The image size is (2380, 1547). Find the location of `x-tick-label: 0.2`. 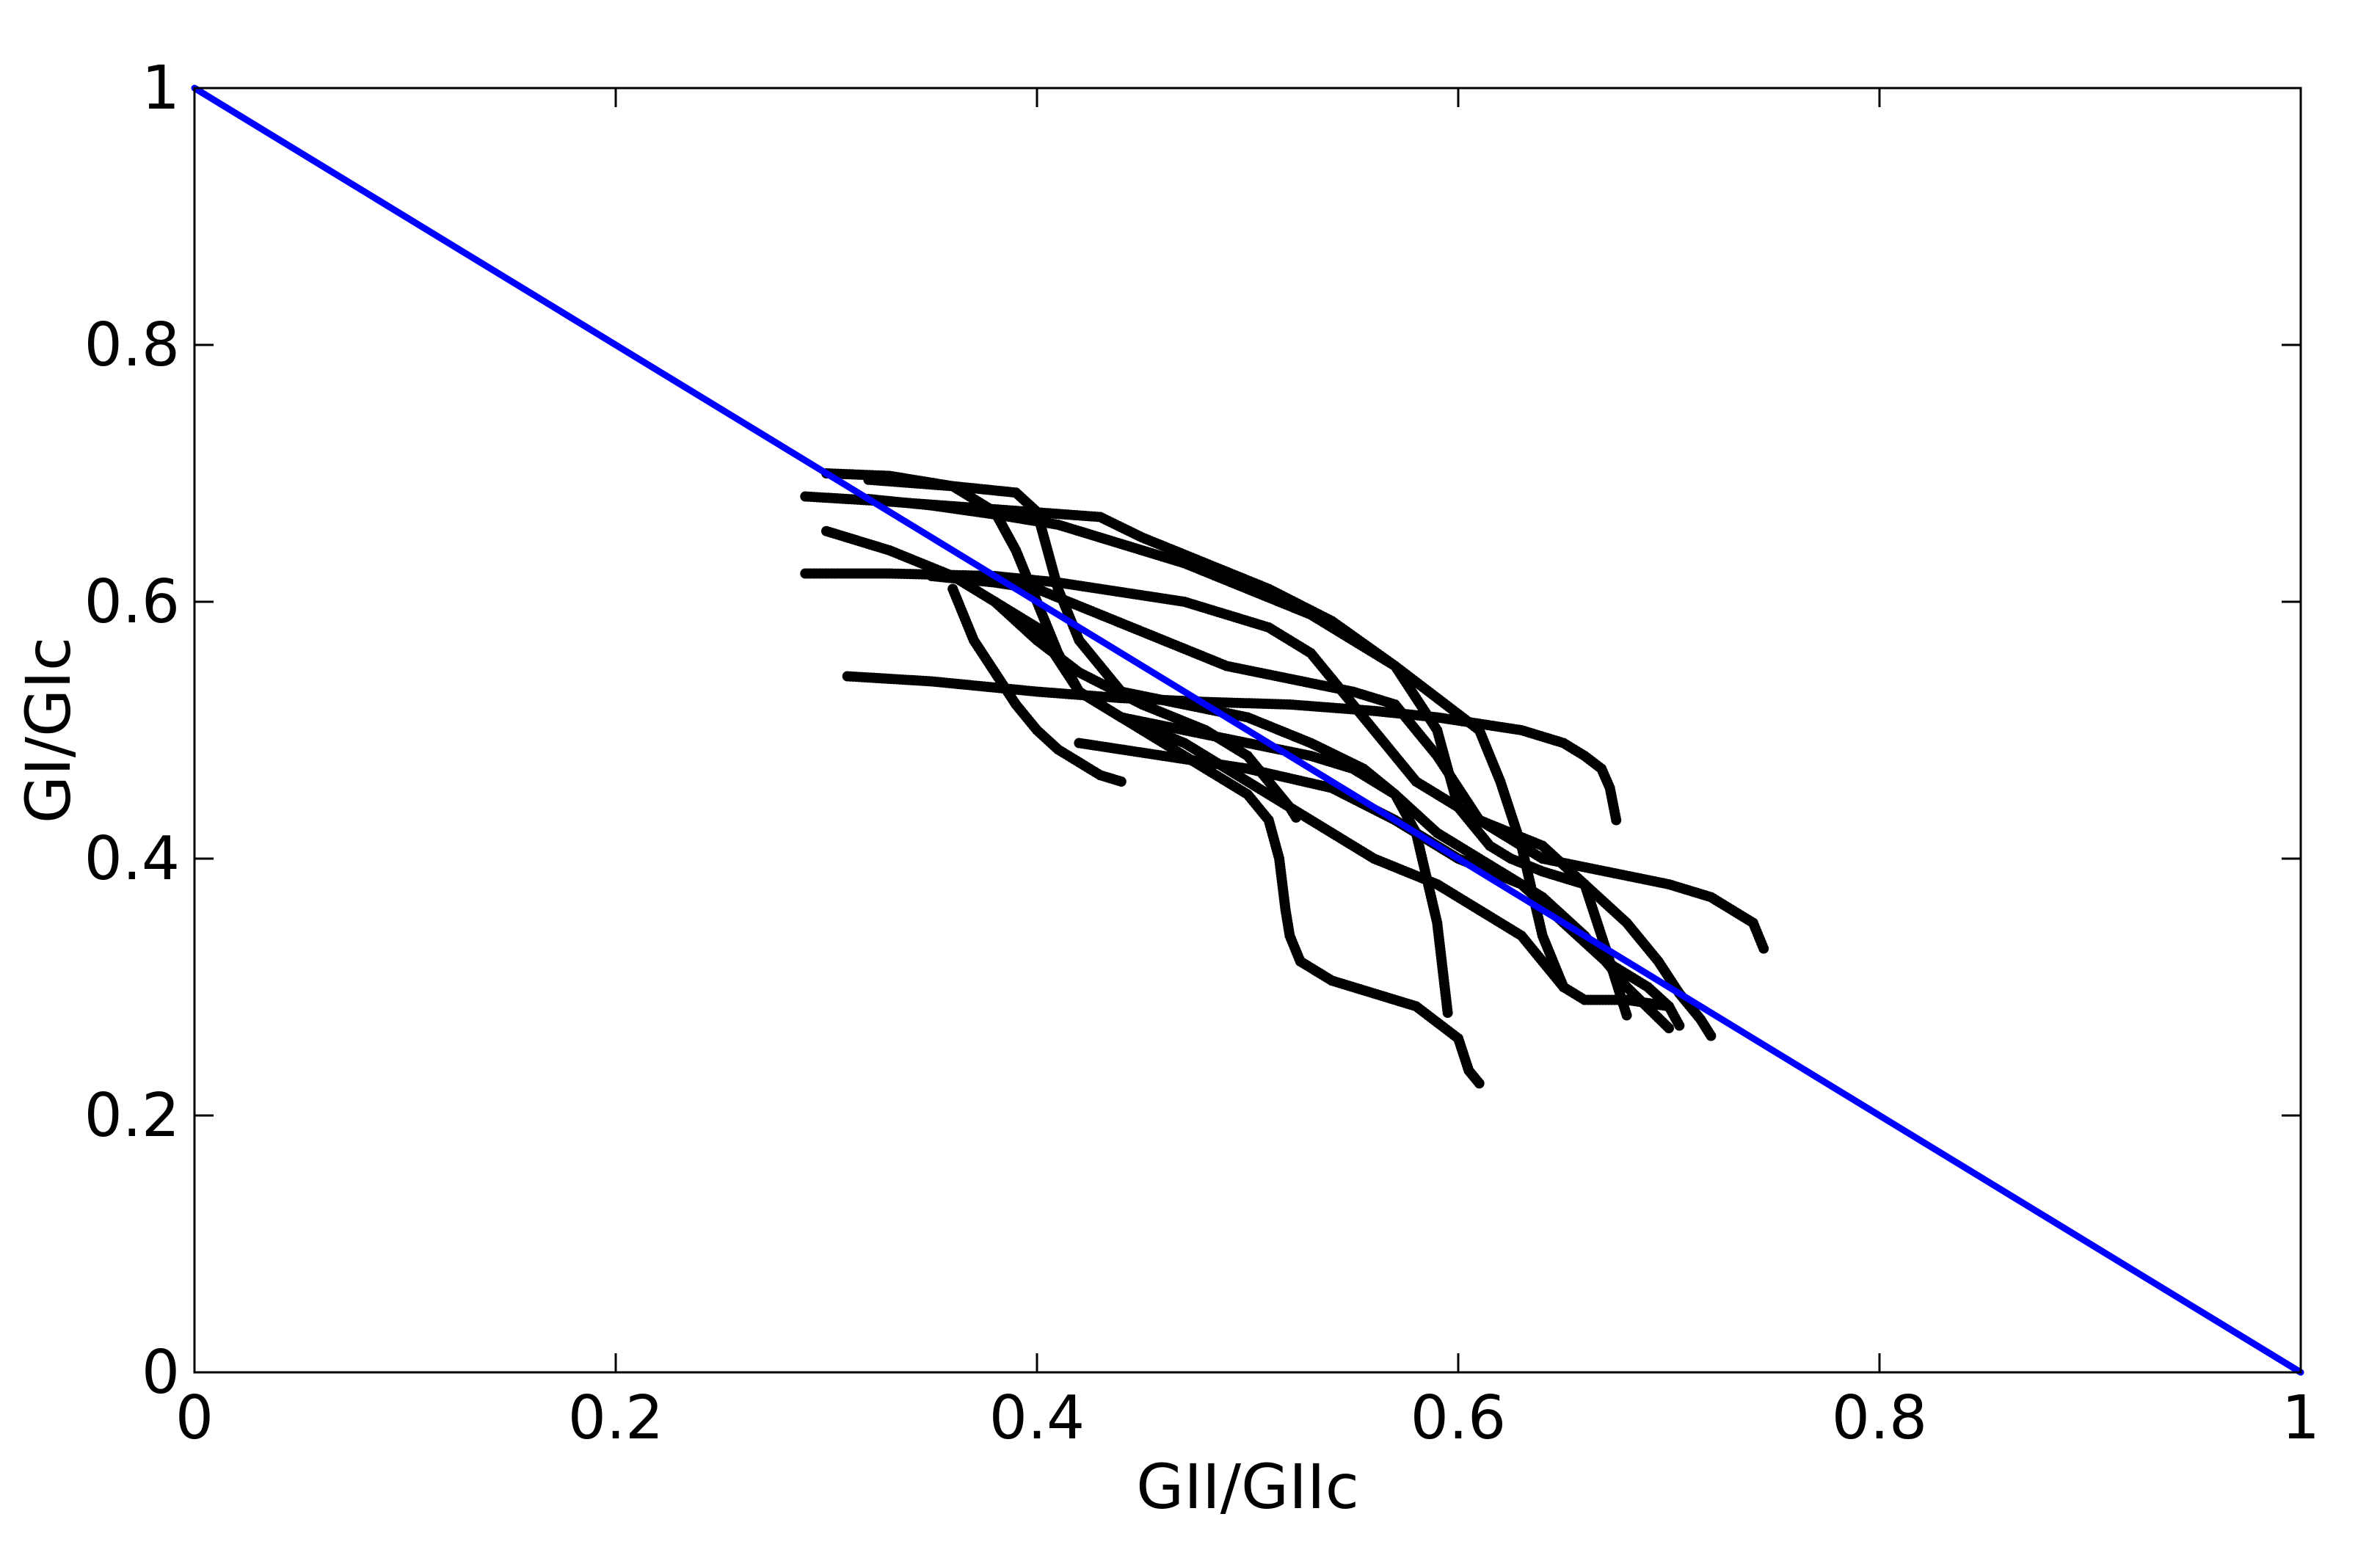

x-tick-label: 0.2 is located at coordinates (615, 1418).